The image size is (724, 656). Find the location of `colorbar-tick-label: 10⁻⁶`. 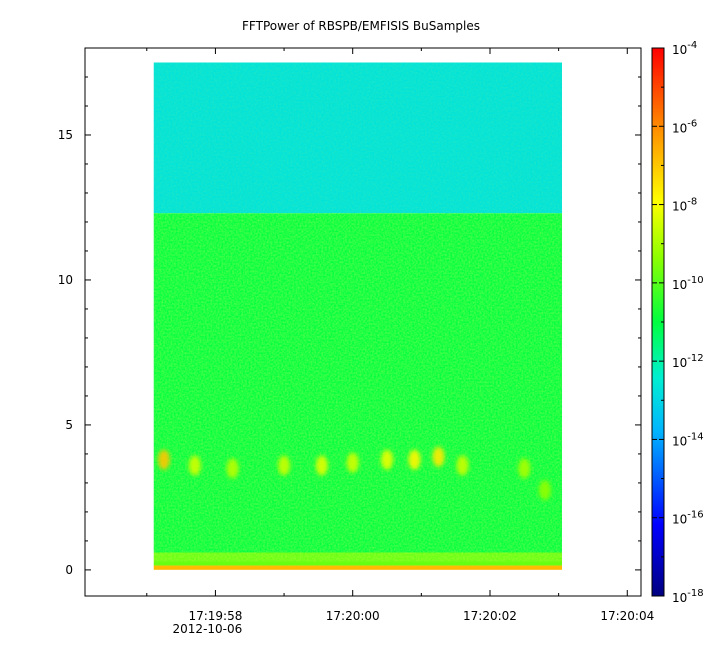

colorbar-tick-label: 10⁻⁶ is located at coordinates (684, 126).